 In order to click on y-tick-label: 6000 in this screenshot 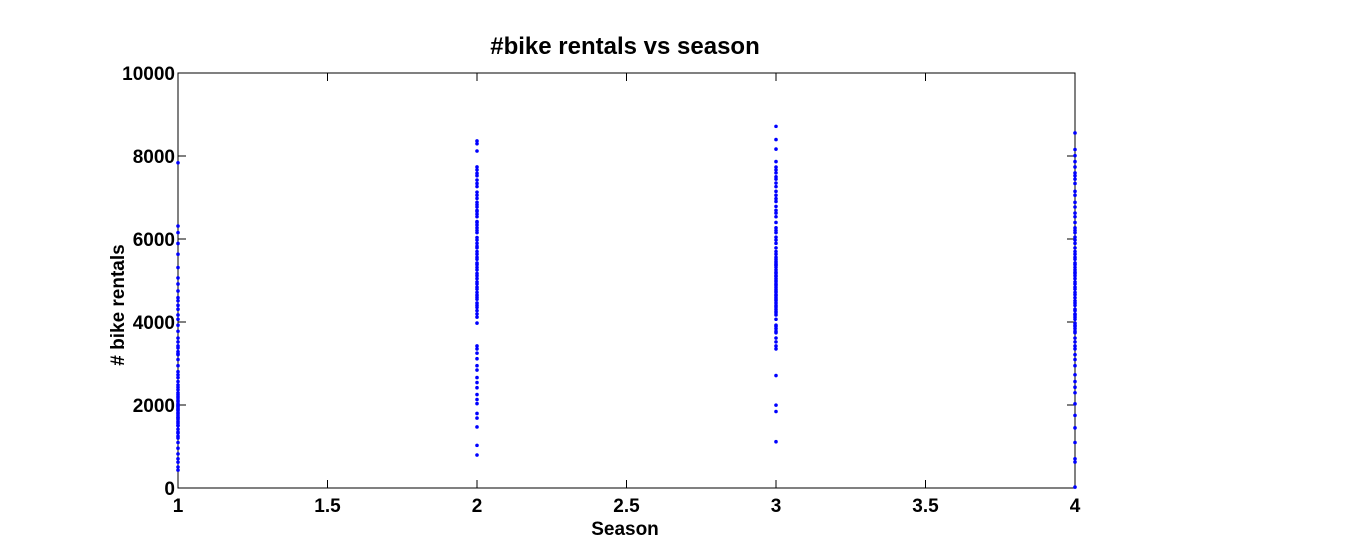, I will do `click(154, 240)`.